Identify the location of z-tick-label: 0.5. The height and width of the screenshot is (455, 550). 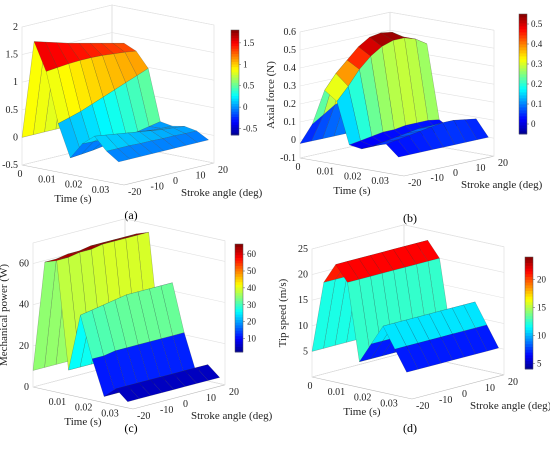
(290, 50).